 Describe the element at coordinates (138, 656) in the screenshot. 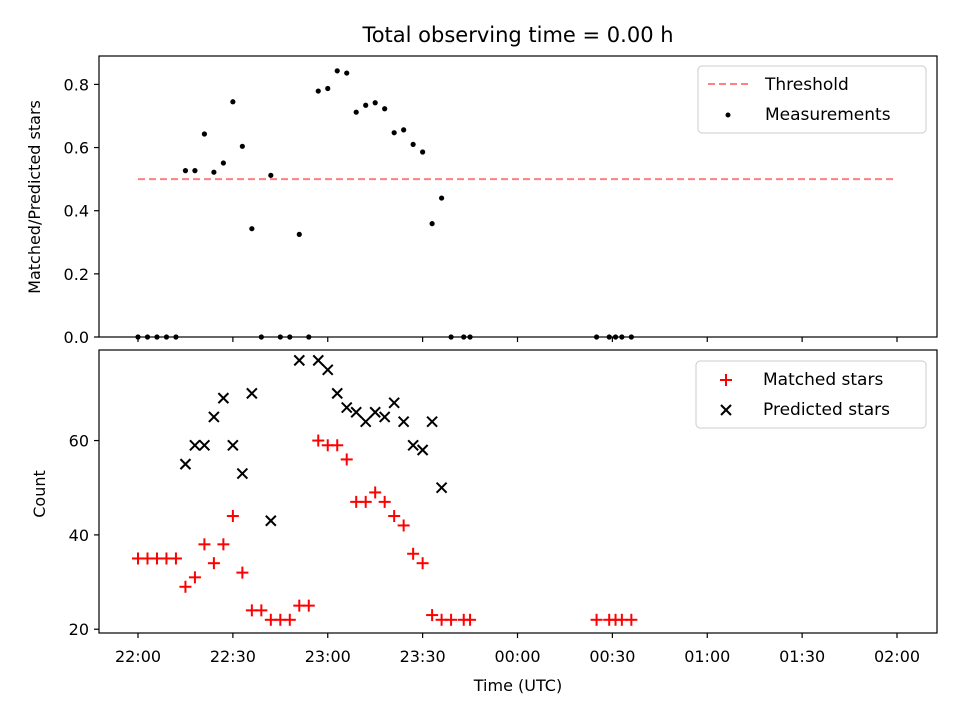

I see `x-tick-label: 22:00` at that location.